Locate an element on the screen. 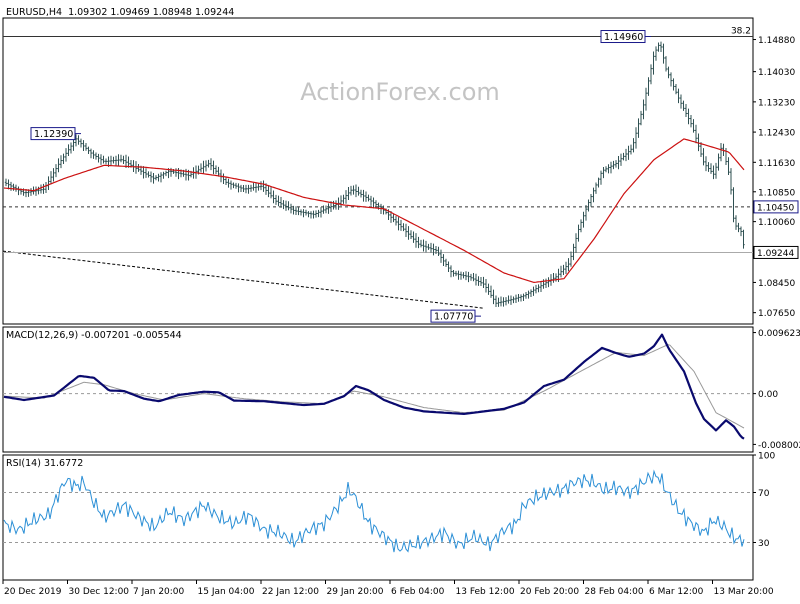  x-tick-label: 7 Jan 20:00 is located at coordinates (159, 592).